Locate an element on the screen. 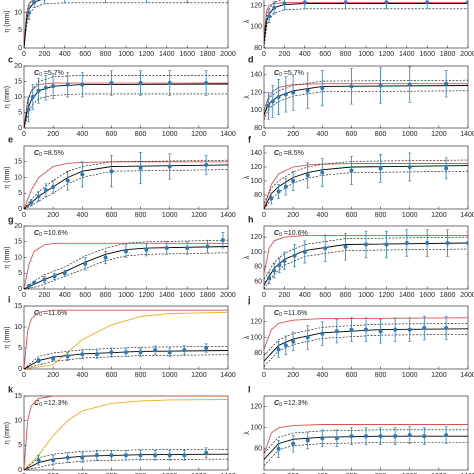  panel-letter: k is located at coordinates (11, 389).